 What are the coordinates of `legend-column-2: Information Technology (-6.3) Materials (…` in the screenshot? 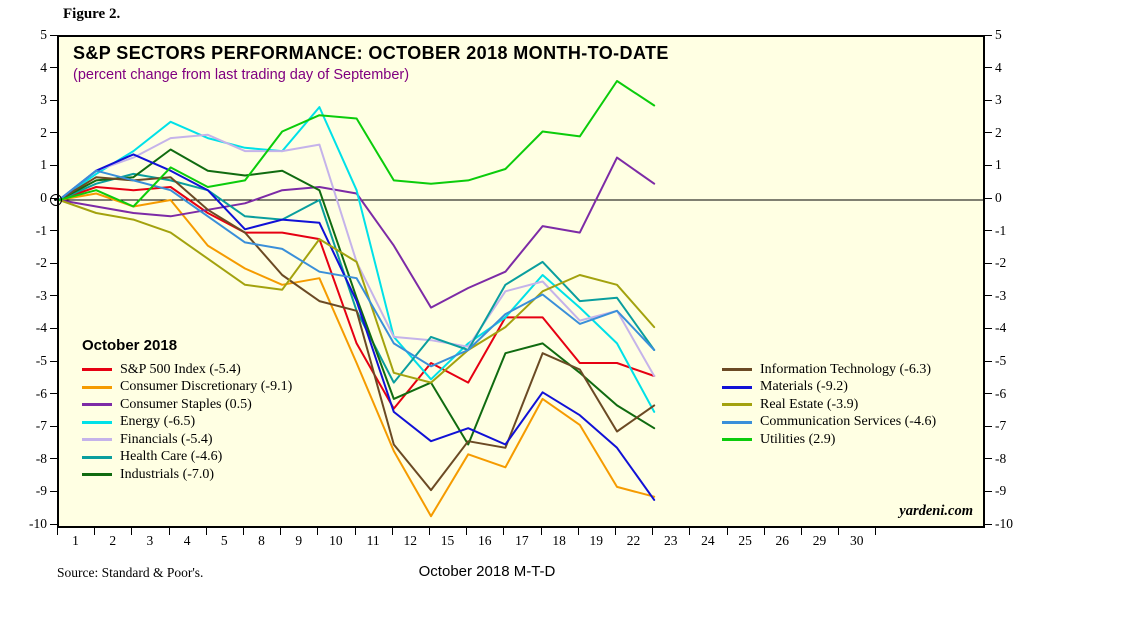 It's located at (829, 405).